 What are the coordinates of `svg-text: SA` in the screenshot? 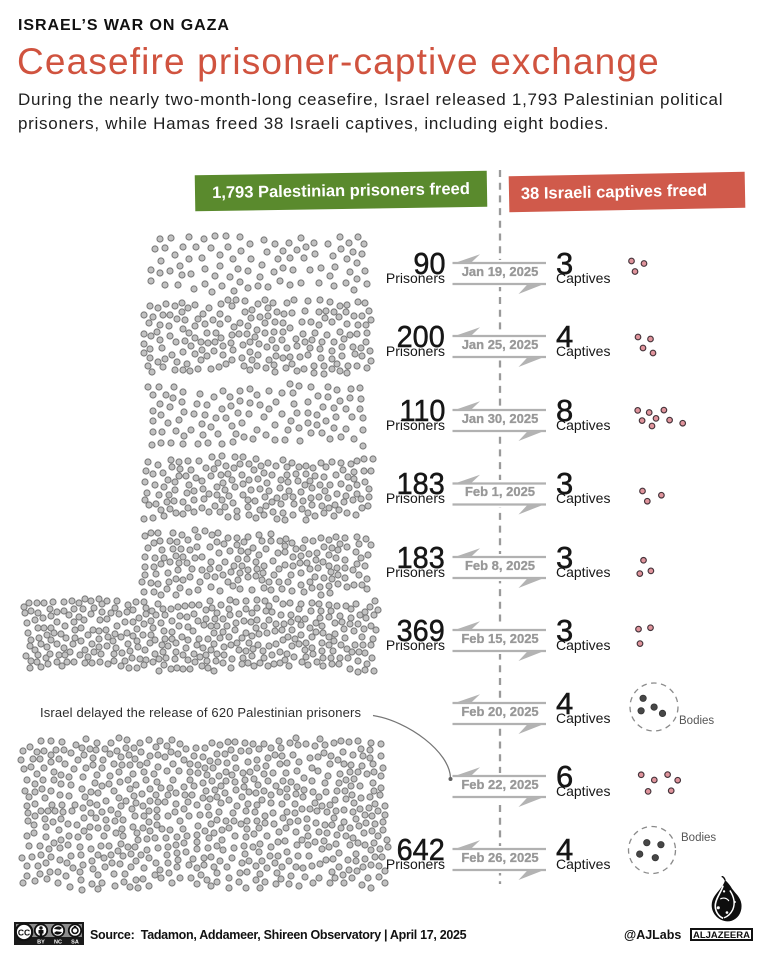 It's located at (75, 943).